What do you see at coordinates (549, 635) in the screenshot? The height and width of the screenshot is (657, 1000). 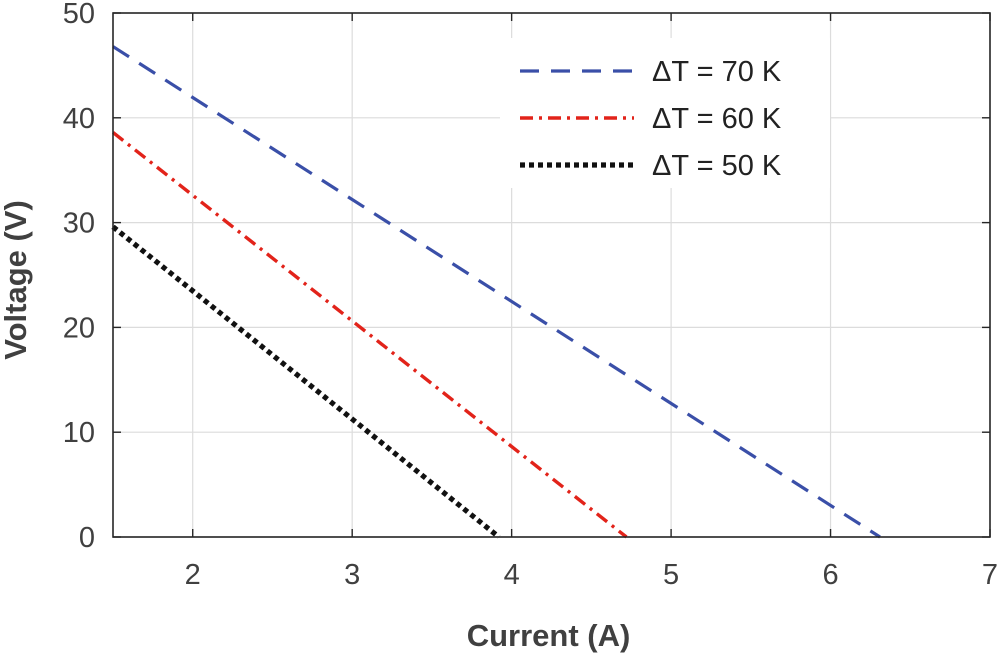 I see `x-axis-title: Current (A)` at bounding box center [549, 635].